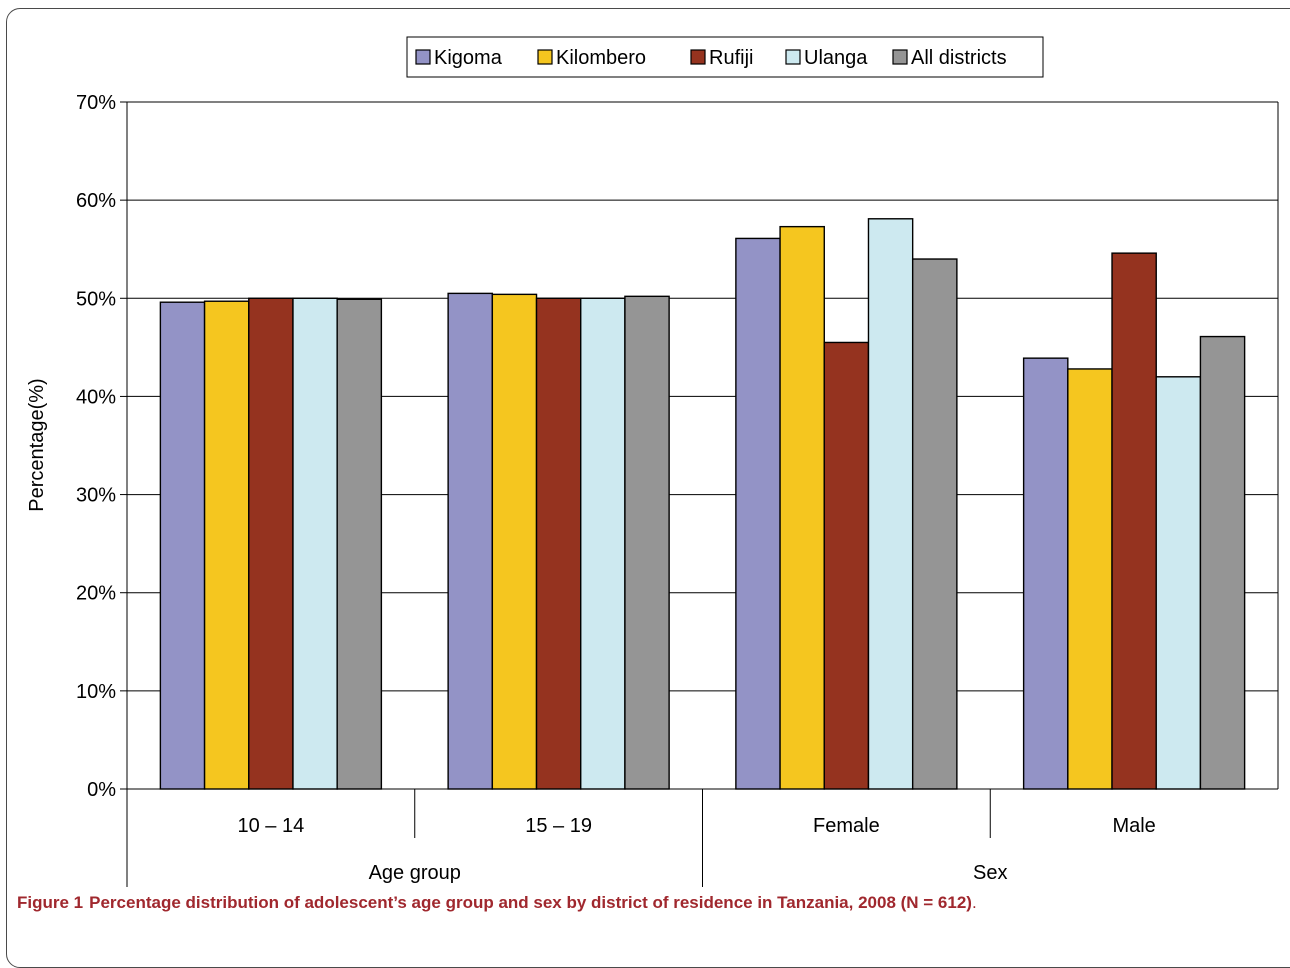 This screenshot has height=968, width=1290. Describe the element at coordinates (271, 826) in the screenshot. I see `x-tick-label: 10 – 14` at that location.